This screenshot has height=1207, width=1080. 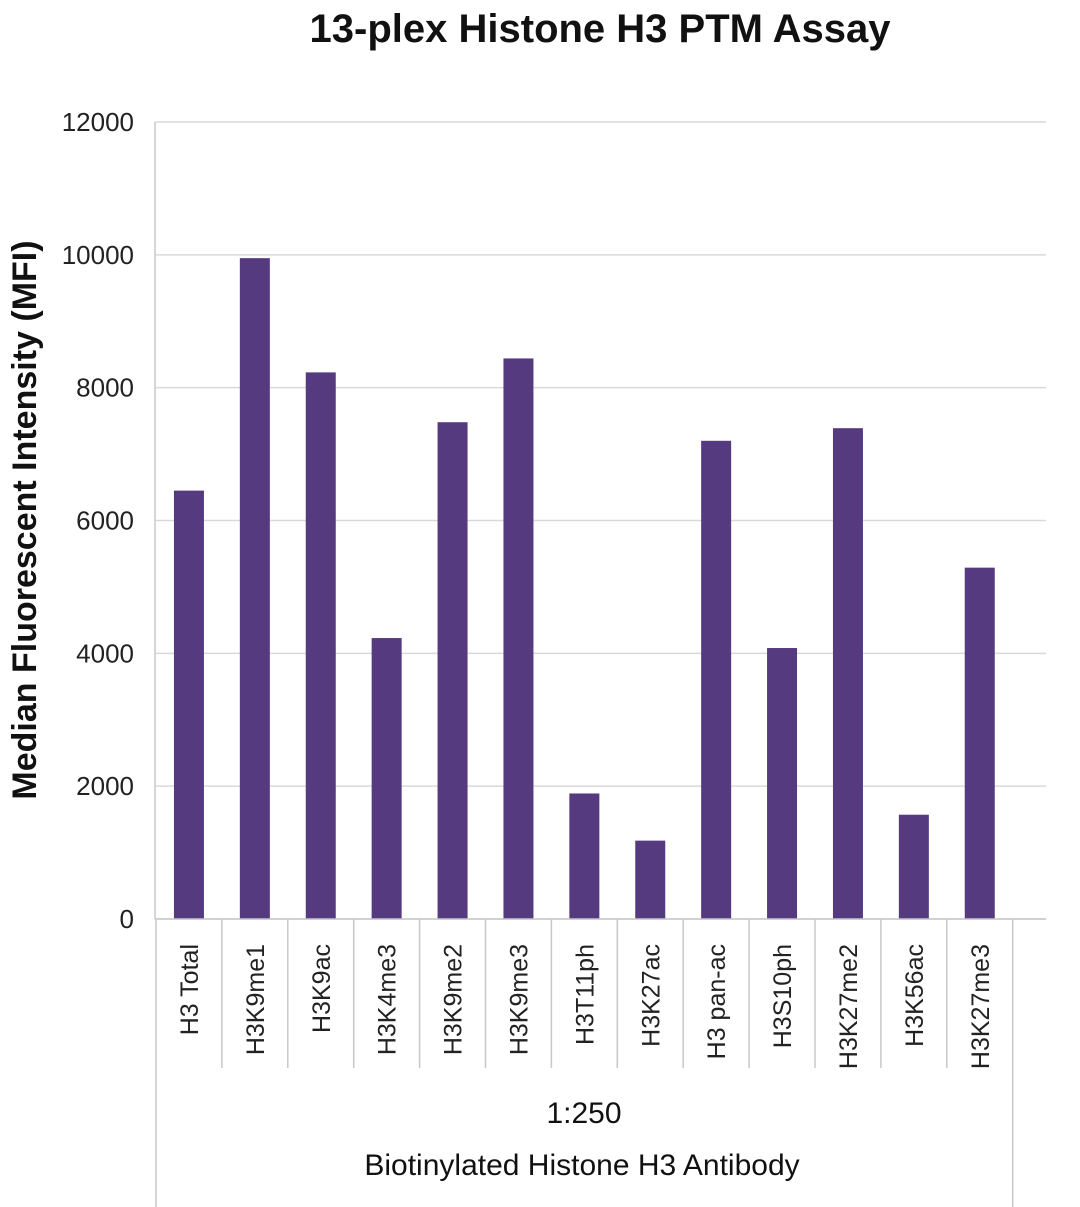 I want to click on bar-h3k4me3, so click(x=386, y=778).